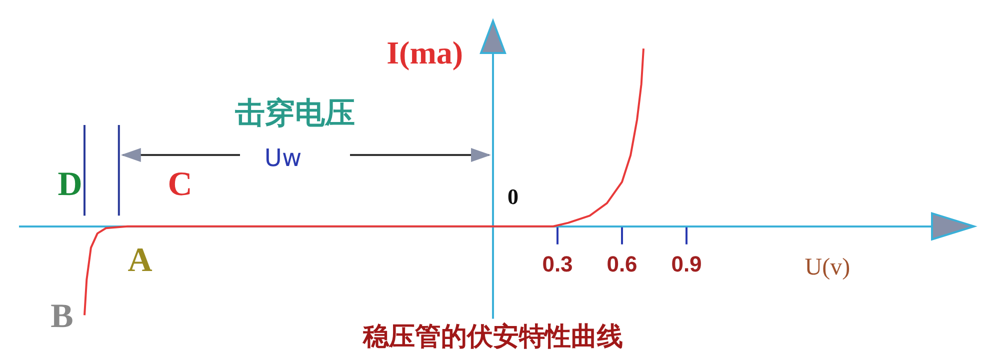 The width and height of the screenshot is (996, 358). I want to click on annotation: 击穿电压, so click(294, 113).